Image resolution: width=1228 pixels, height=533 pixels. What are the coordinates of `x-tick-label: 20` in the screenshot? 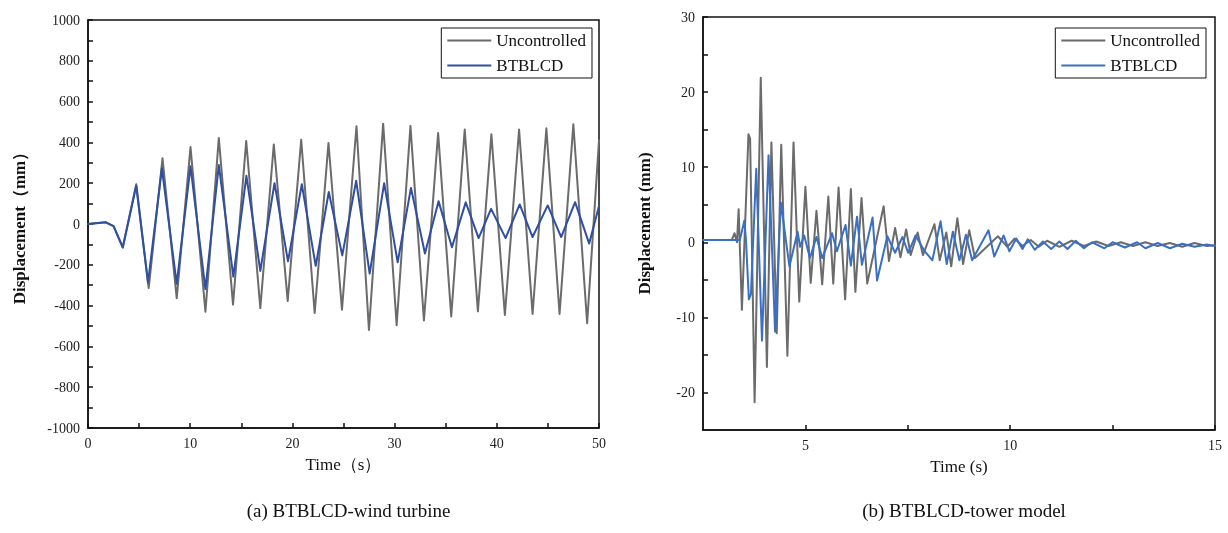 It's located at (292, 443).